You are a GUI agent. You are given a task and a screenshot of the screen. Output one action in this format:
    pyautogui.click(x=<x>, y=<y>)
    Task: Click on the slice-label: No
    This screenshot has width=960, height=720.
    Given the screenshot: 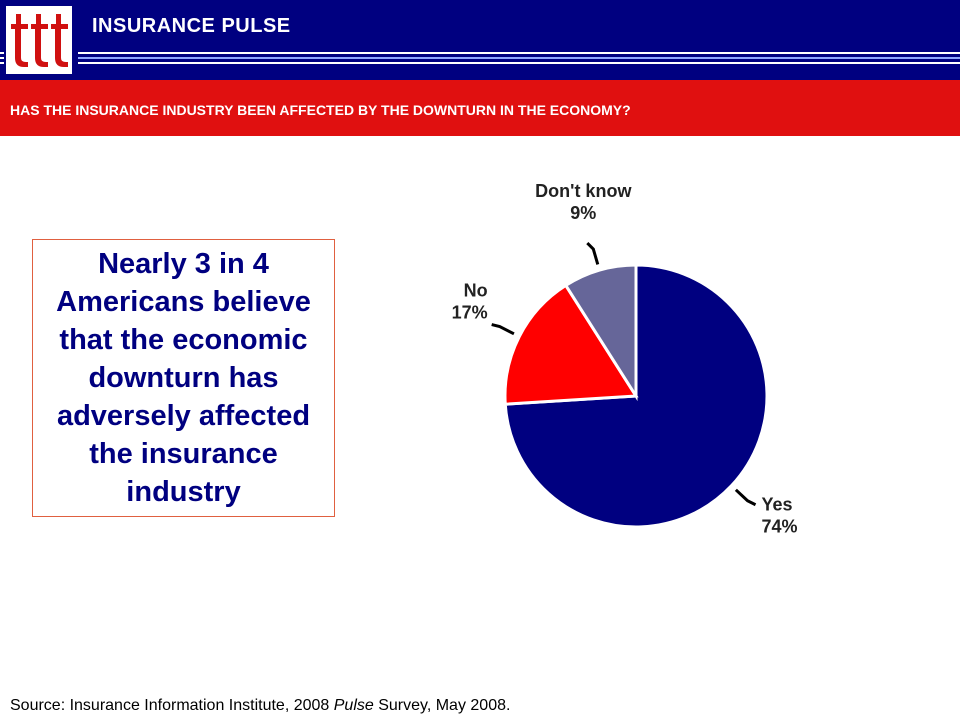 What is the action you would take?
    pyautogui.click(x=476, y=291)
    